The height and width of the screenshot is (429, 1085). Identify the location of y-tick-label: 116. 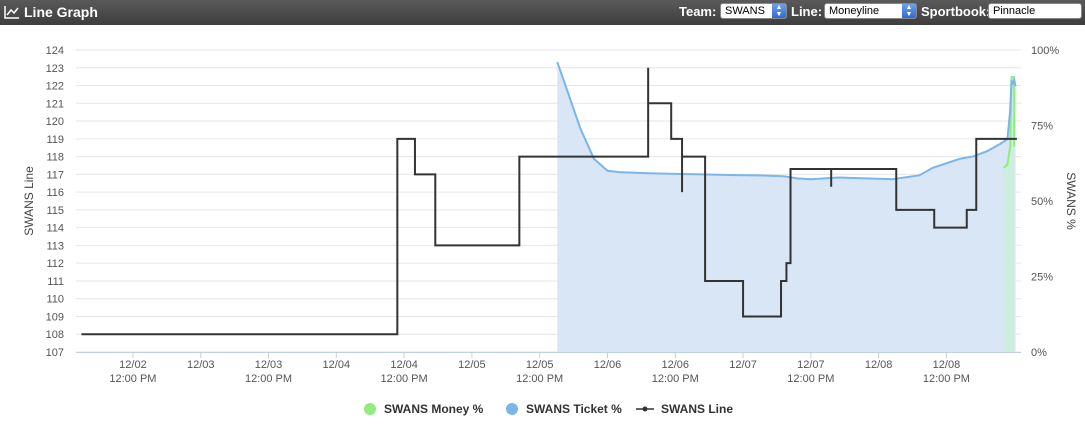
(55, 193).